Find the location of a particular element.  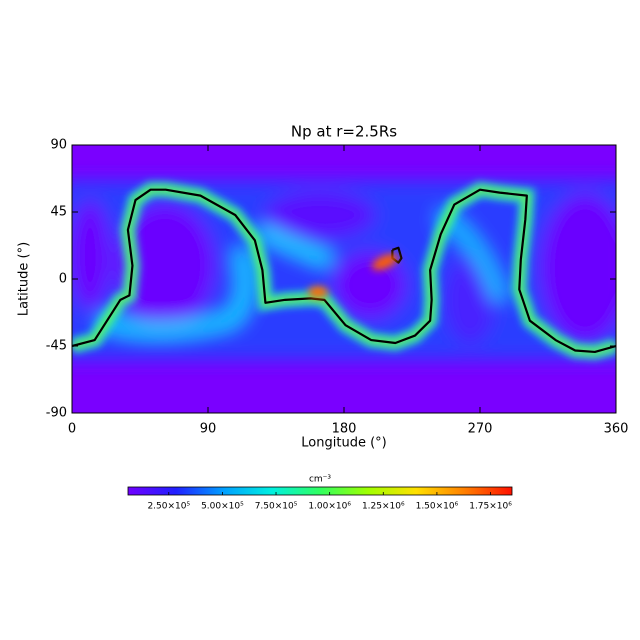

y-tick-label: 0 is located at coordinates (63, 279).